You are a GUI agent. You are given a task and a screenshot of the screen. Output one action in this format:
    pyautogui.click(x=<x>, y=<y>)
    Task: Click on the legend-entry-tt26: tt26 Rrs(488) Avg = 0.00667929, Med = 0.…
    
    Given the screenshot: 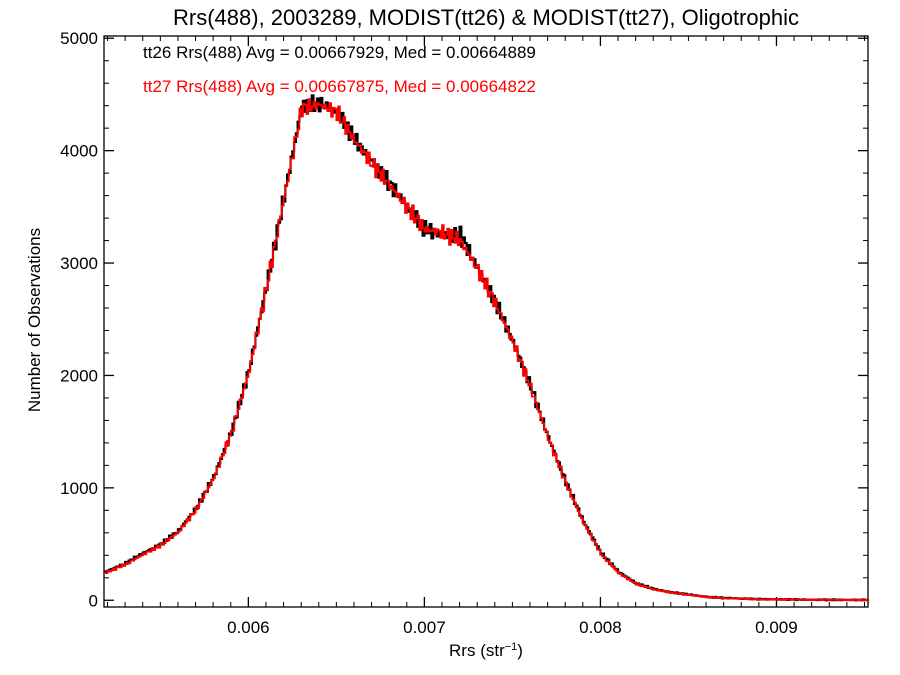 What is the action you would take?
    pyautogui.click(x=339, y=52)
    